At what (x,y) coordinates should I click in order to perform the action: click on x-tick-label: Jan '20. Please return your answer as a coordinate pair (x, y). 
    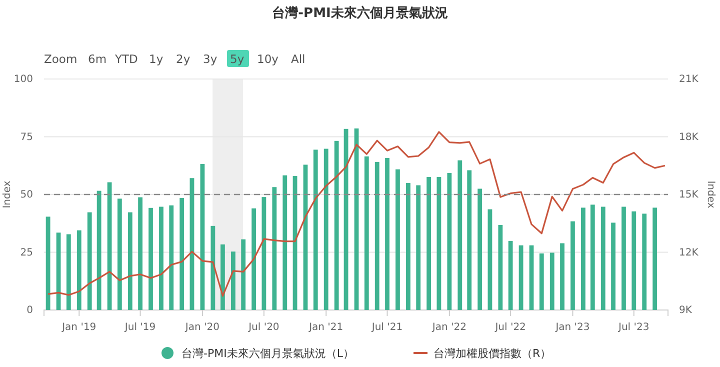
    Looking at the image, I should click on (202, 327).